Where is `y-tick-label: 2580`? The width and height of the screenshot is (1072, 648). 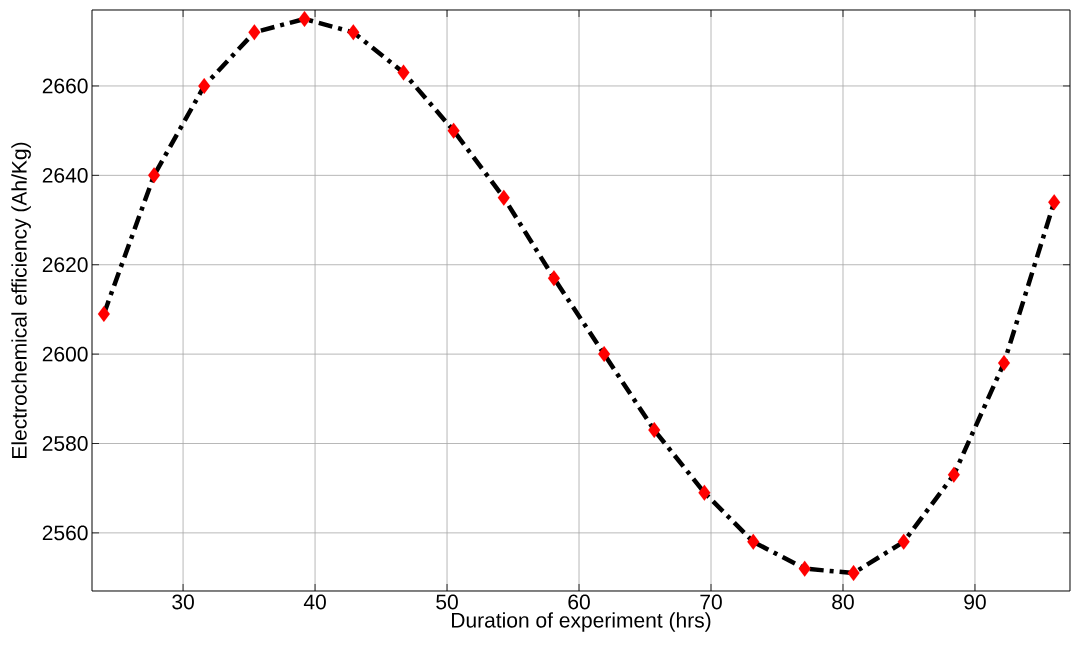
y-tick-label: 2580 is located at coordinates (65, 443).